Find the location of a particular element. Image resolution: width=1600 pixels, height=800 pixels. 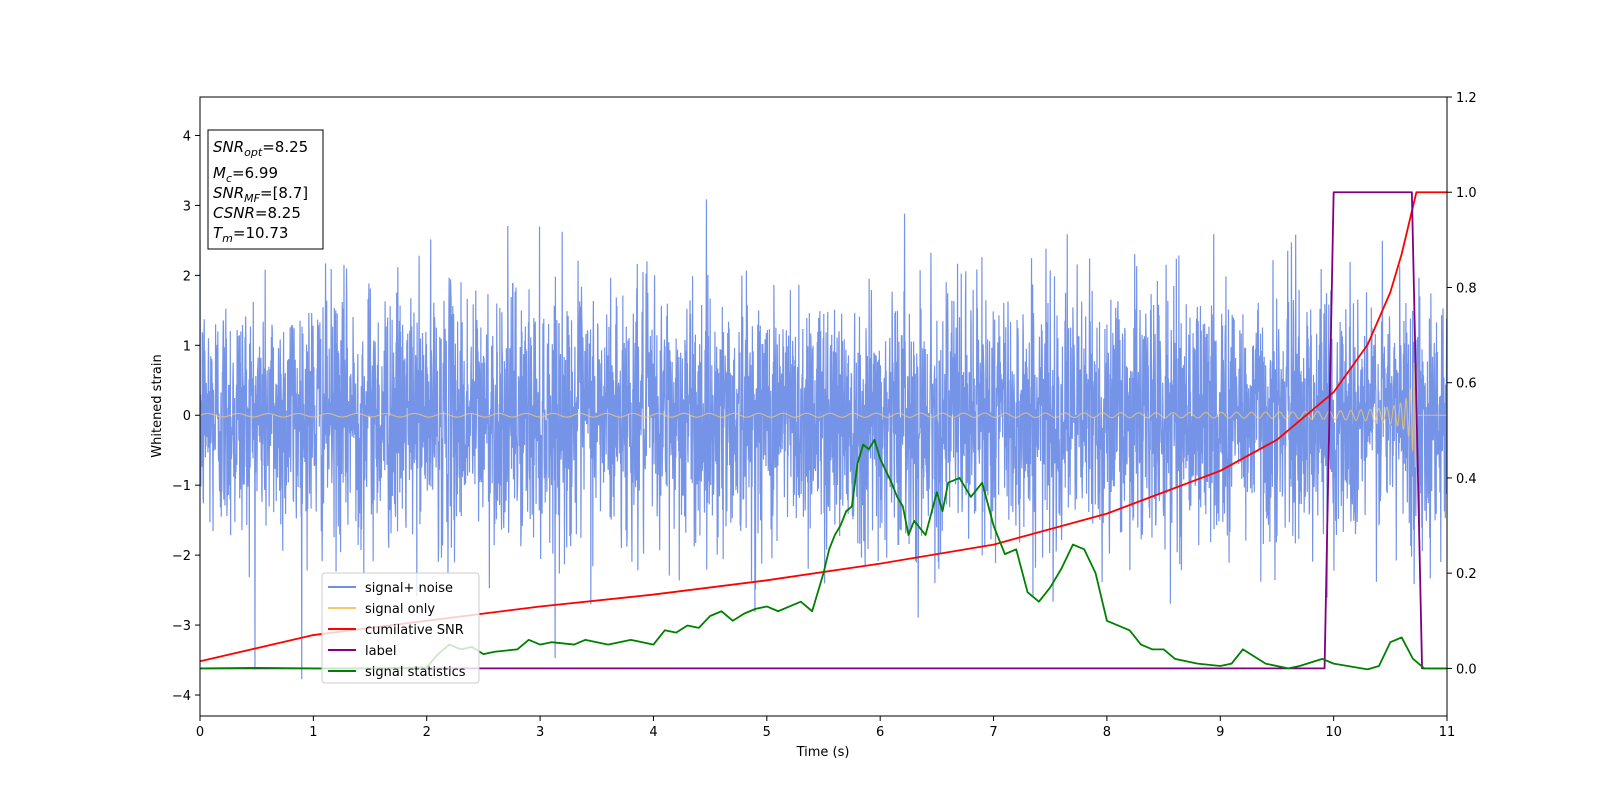

annotation-frame is located at coordinates (265, 189).